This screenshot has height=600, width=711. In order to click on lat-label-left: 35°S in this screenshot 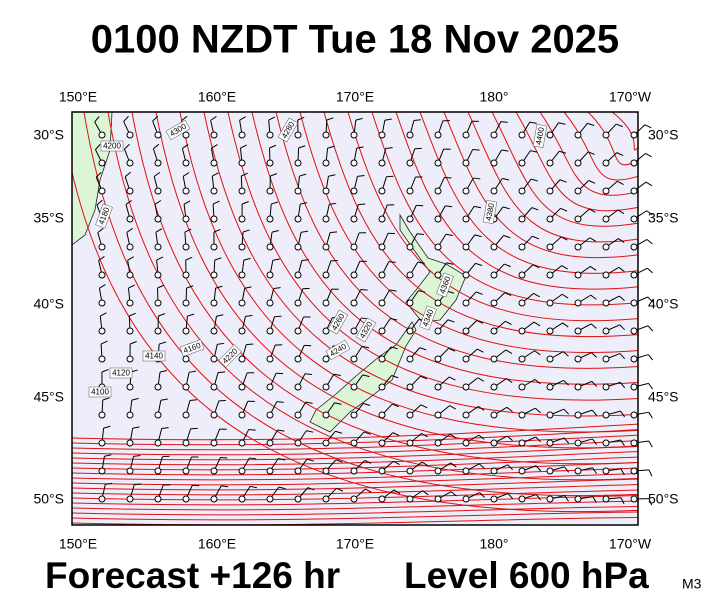, I will do `click(48, 218)`.